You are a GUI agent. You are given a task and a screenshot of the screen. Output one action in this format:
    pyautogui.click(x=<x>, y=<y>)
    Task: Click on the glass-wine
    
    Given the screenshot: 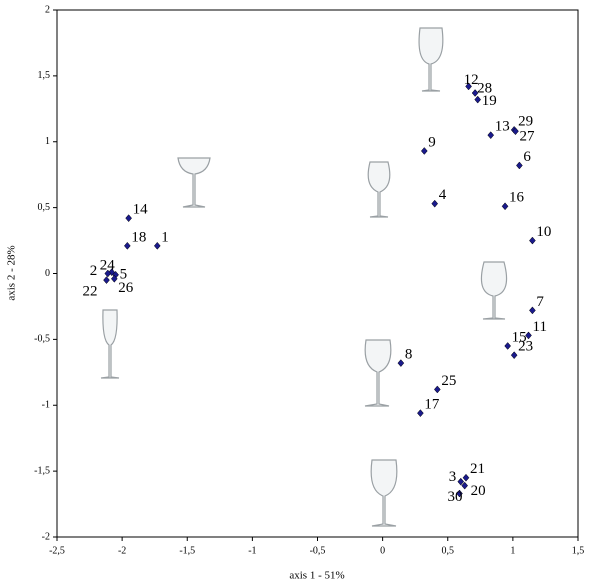 What is the action you would take?
    pyautogui.click(x=384, y=493)
    